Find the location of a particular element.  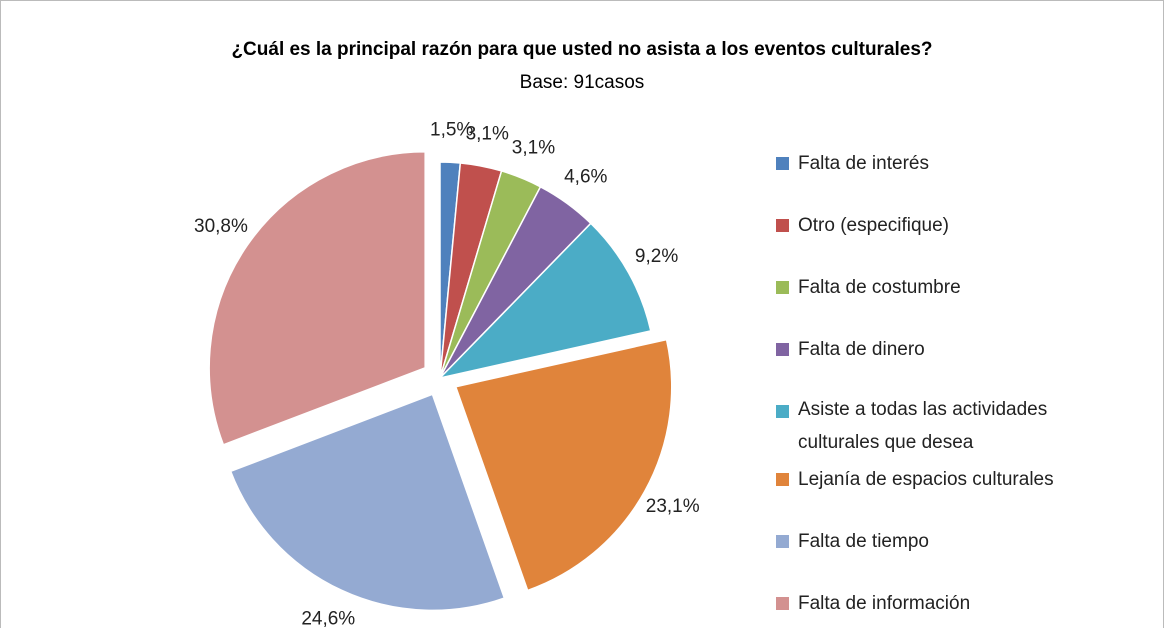

data-label: 9,2% is located at coordinates (656, 256).